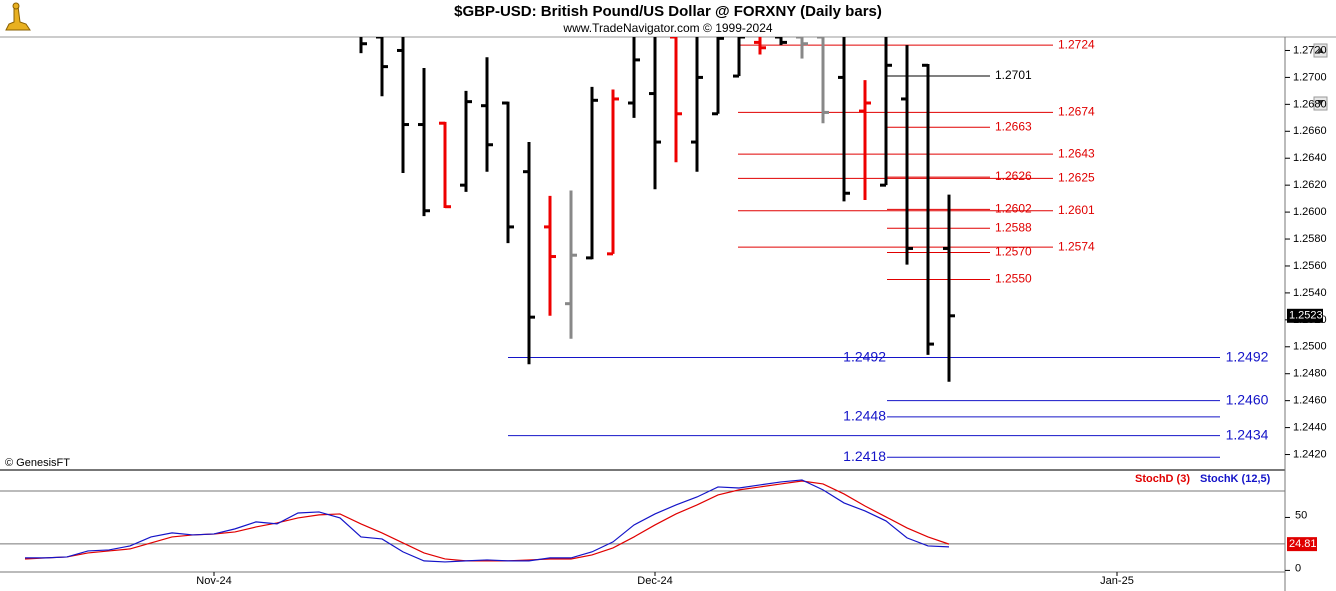 Image resolution: width=1336 pixels, height=591 pixels. What do you see at coordinates (667, 28) in the screenshot?
I see `chart-subtitle: www.TradeNavigator.com © 1999-2024` at bounding box center [667, 28].